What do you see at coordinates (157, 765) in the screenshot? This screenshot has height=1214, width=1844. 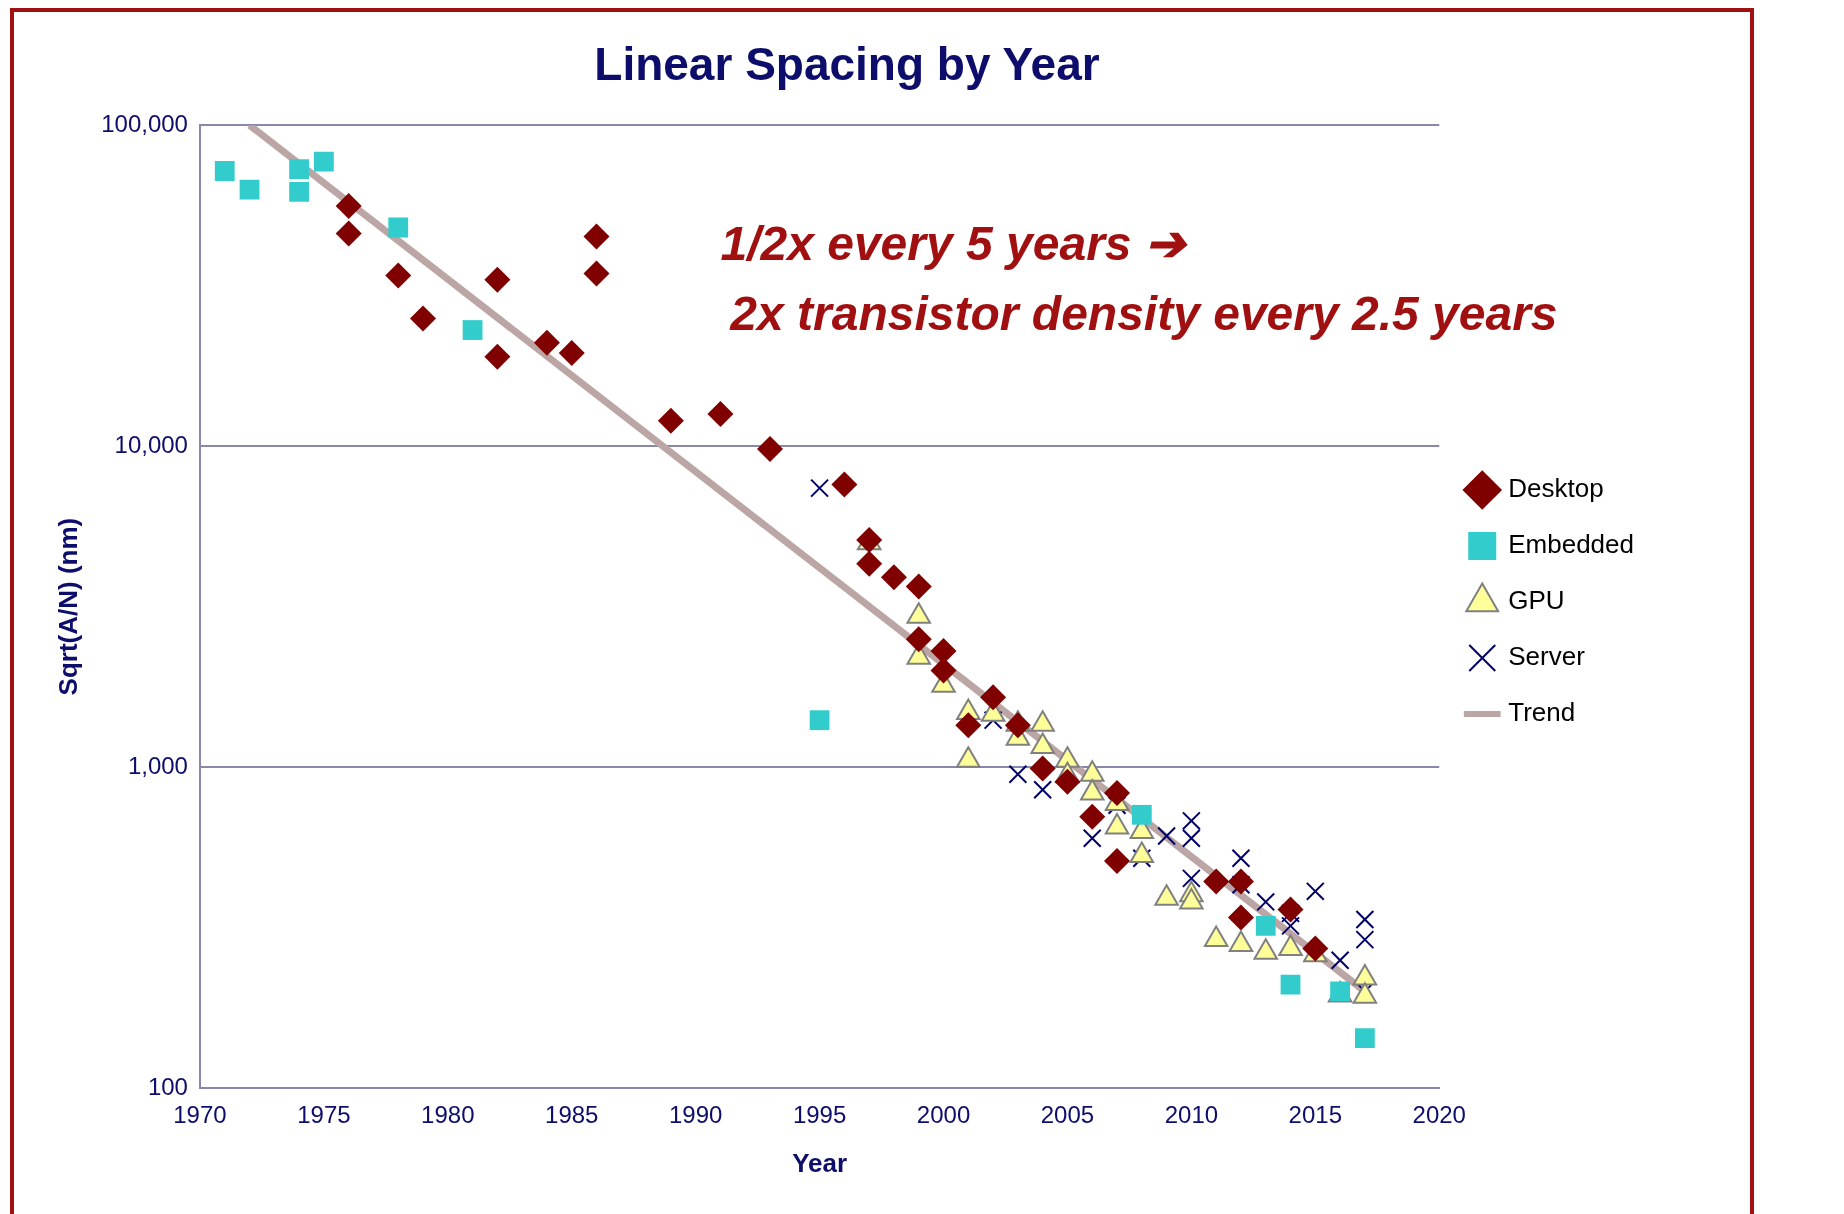 I see `y-tick-label: 1,000` at bounding box center [157, 765].